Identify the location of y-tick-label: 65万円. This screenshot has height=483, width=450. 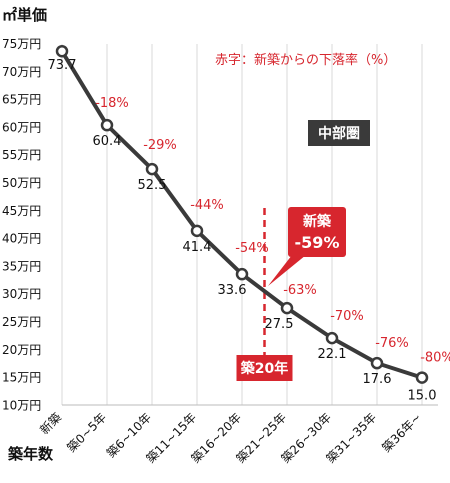
(21, 100).